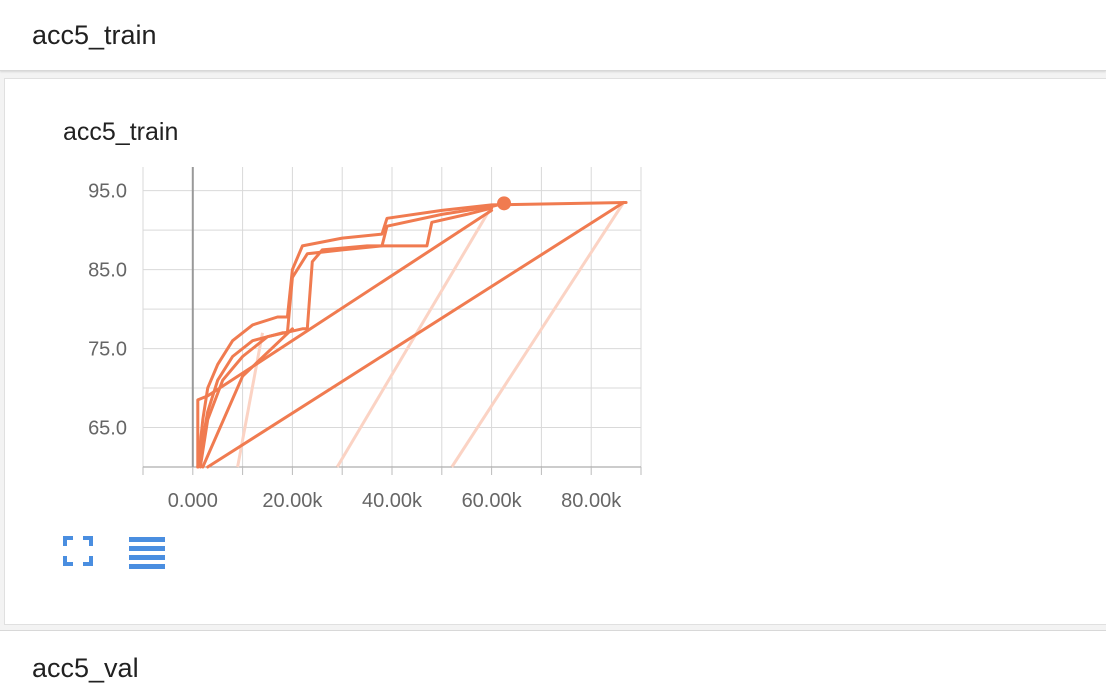 Image resolution: width=1106 pixels, height=699 pixels. What do you see at coordinates (553, 35) in the screenshot?
I see `section-header: acc5_train` at bounding box center [553, 35].